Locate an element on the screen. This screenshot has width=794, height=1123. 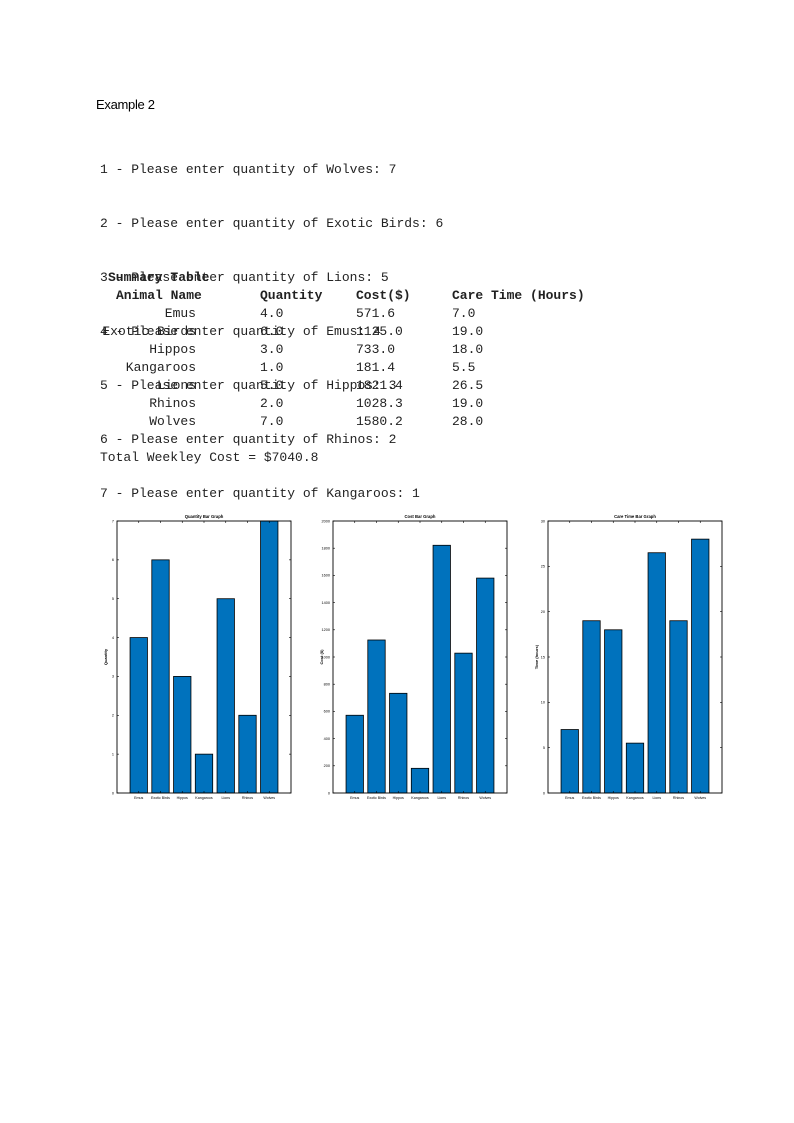
table-row: Kangaroos 1.0 181.4 5.5 is located at coordinates (400, 368).